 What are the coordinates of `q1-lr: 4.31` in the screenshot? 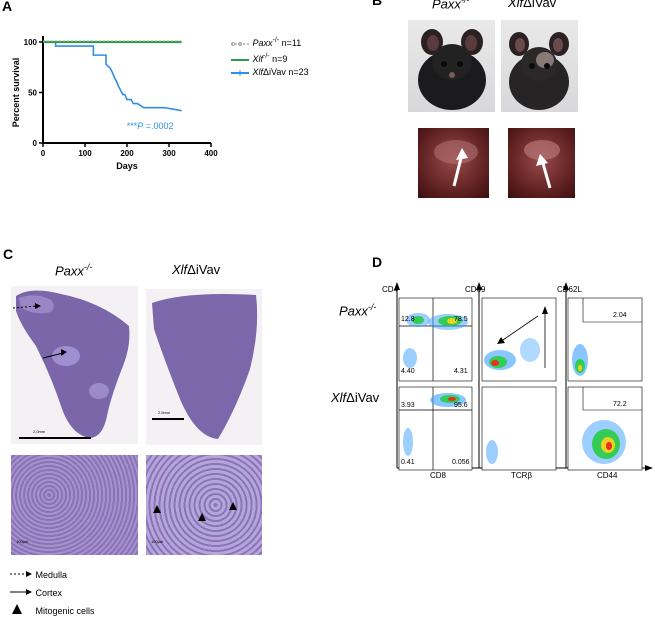 It's located at (461, 371).